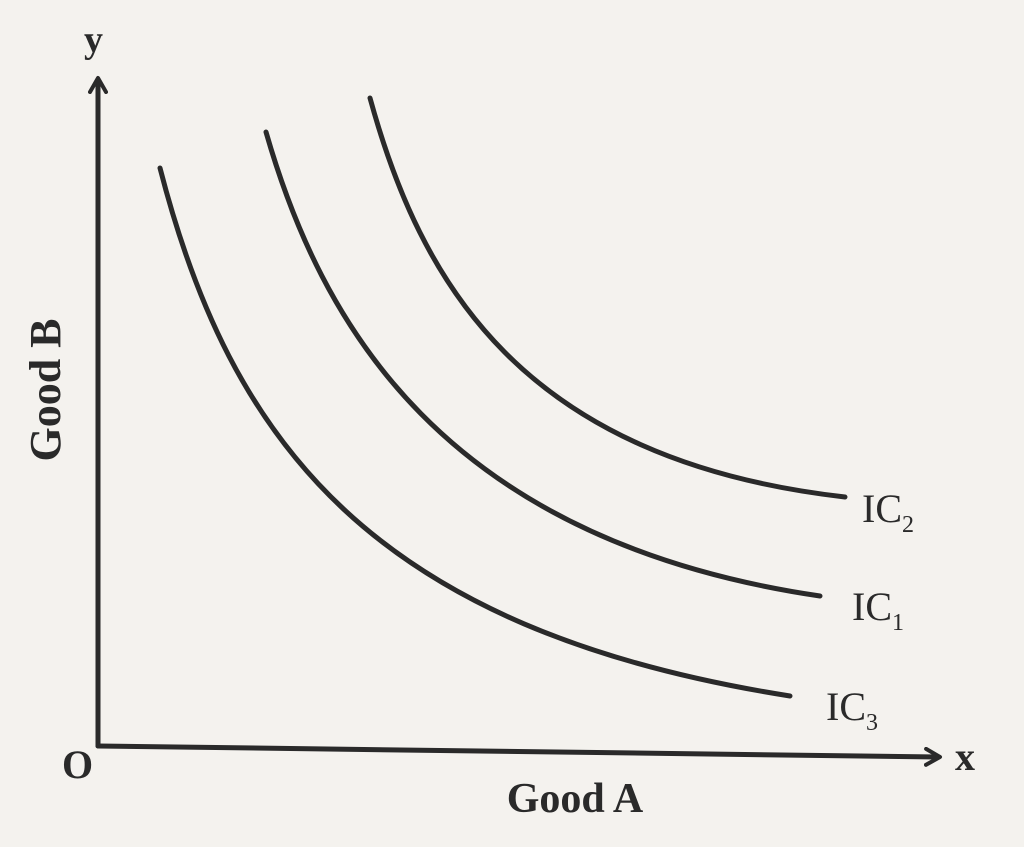 The width and height of the screenshot is (1024, 847). Describe the element at coordinates (93, 40) in the screenshot. I see `y-axis-letter: y` at that location.